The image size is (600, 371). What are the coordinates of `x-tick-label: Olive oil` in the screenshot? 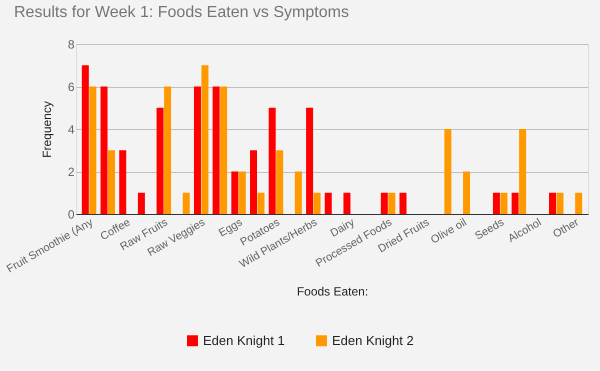 It's located at (448, 231).